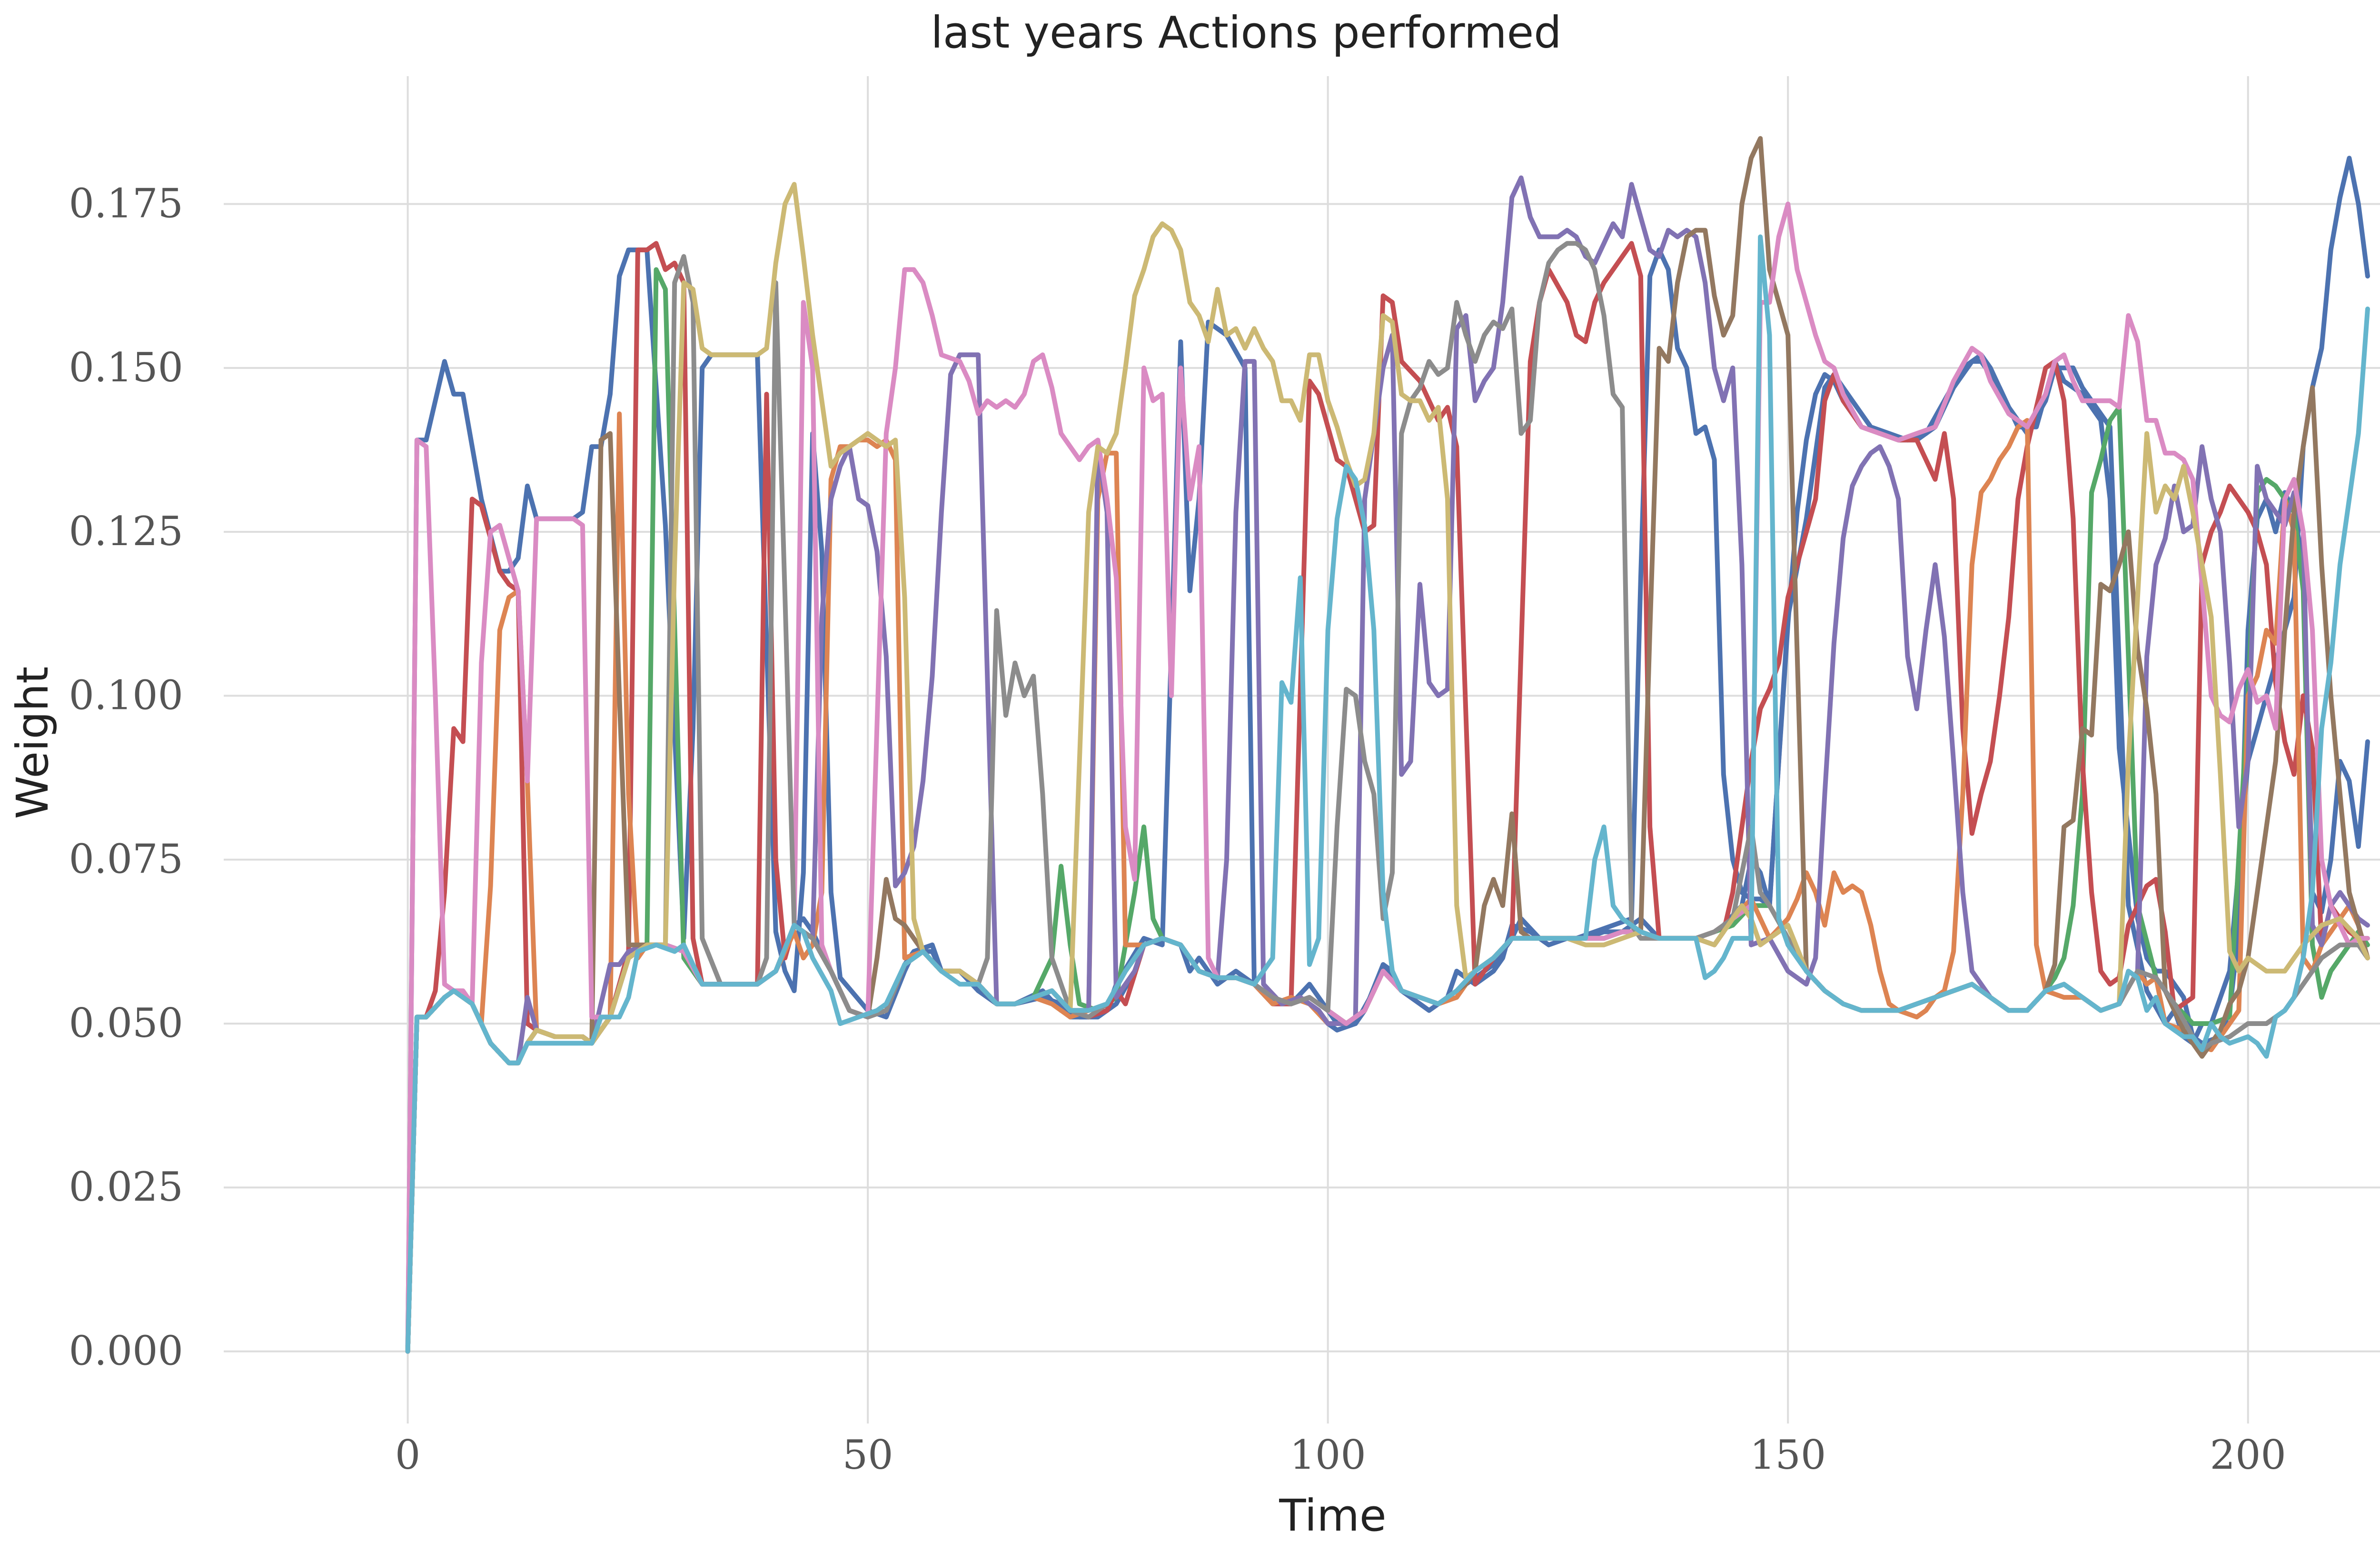 This screenshot has height=1553, width=2380. What do you see at coordinates (1246, 32) in the screenshot?
I see `chart-title: last years Actions performed` at bounding box center [1246, 32].